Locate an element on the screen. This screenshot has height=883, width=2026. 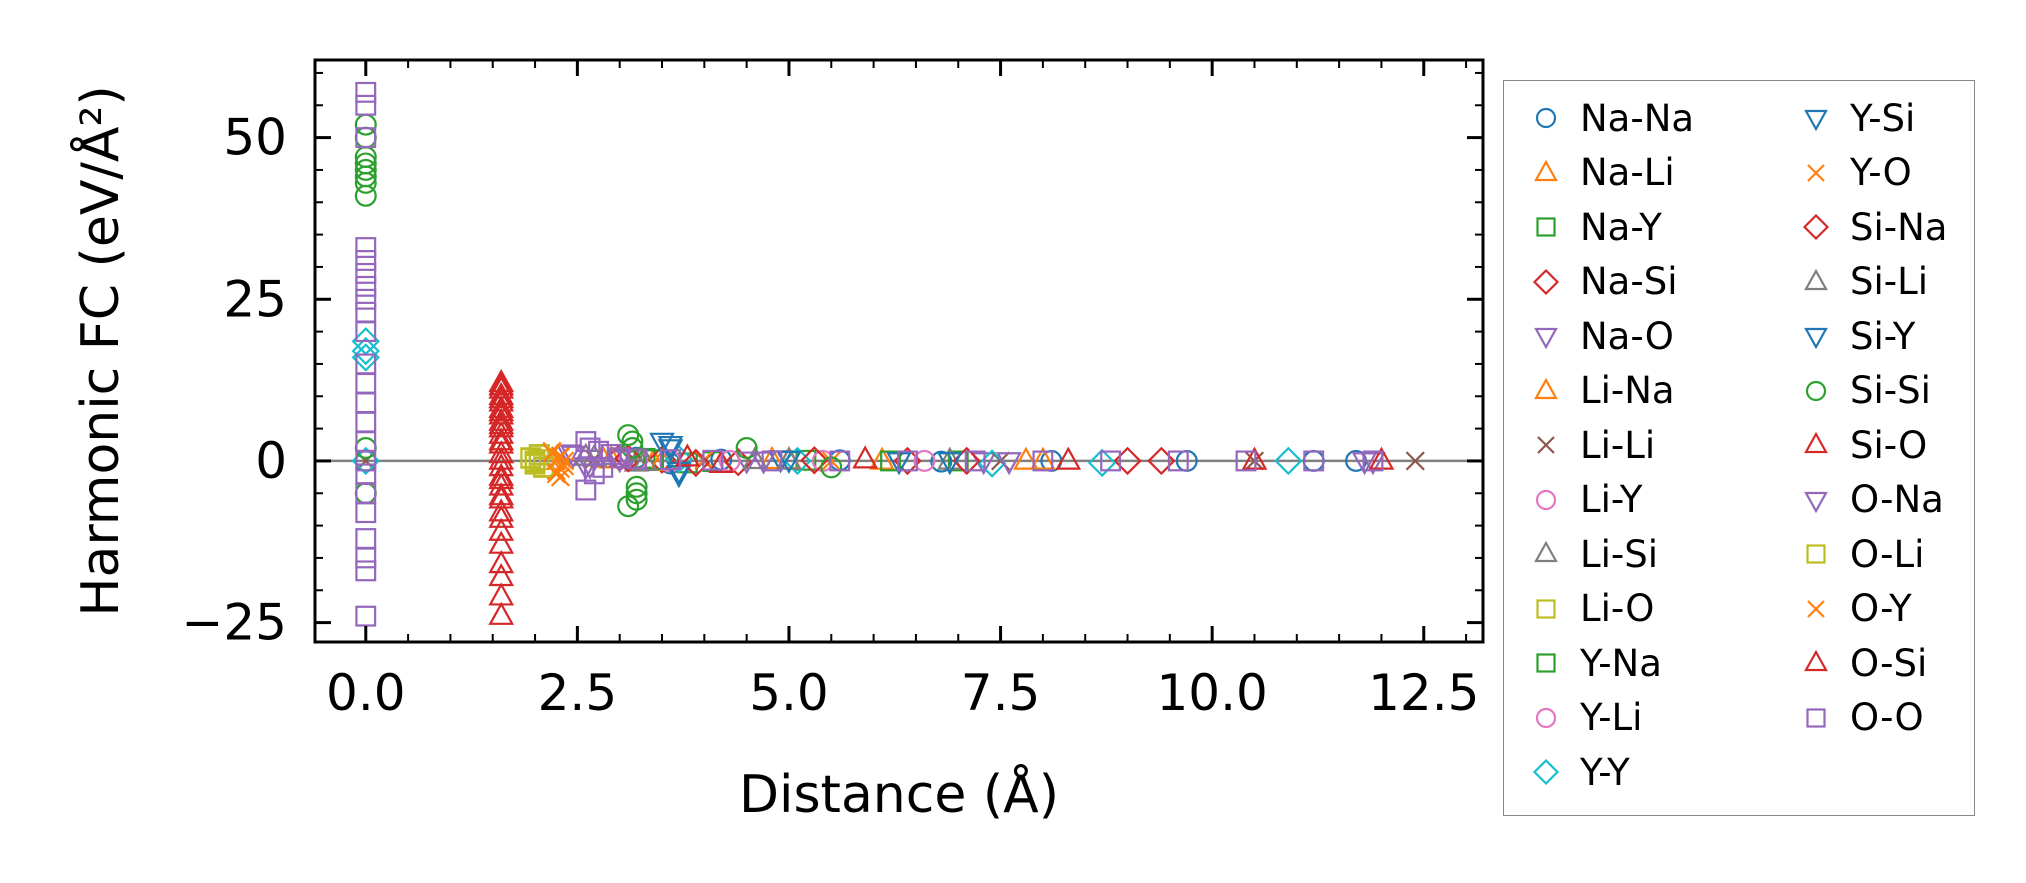
legend-item: Si-O is located at coordinates (1861, 445).